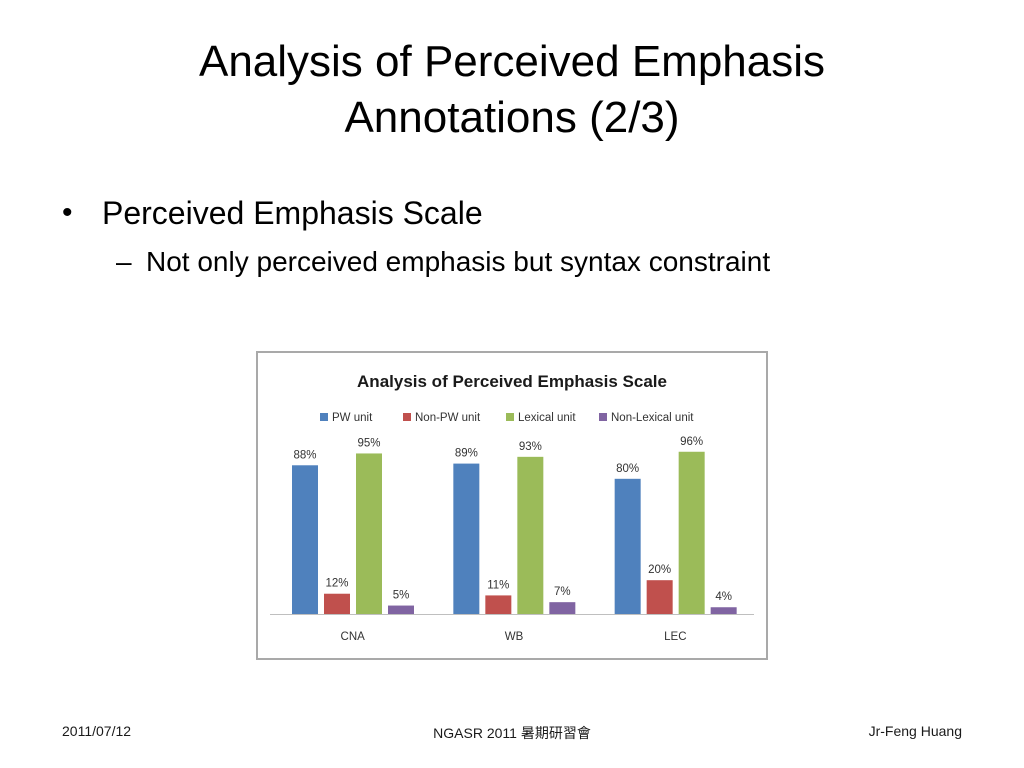  Describe the element at coordinates (530, 447) in the screenshot. I see `data-label: 93%` at that location.